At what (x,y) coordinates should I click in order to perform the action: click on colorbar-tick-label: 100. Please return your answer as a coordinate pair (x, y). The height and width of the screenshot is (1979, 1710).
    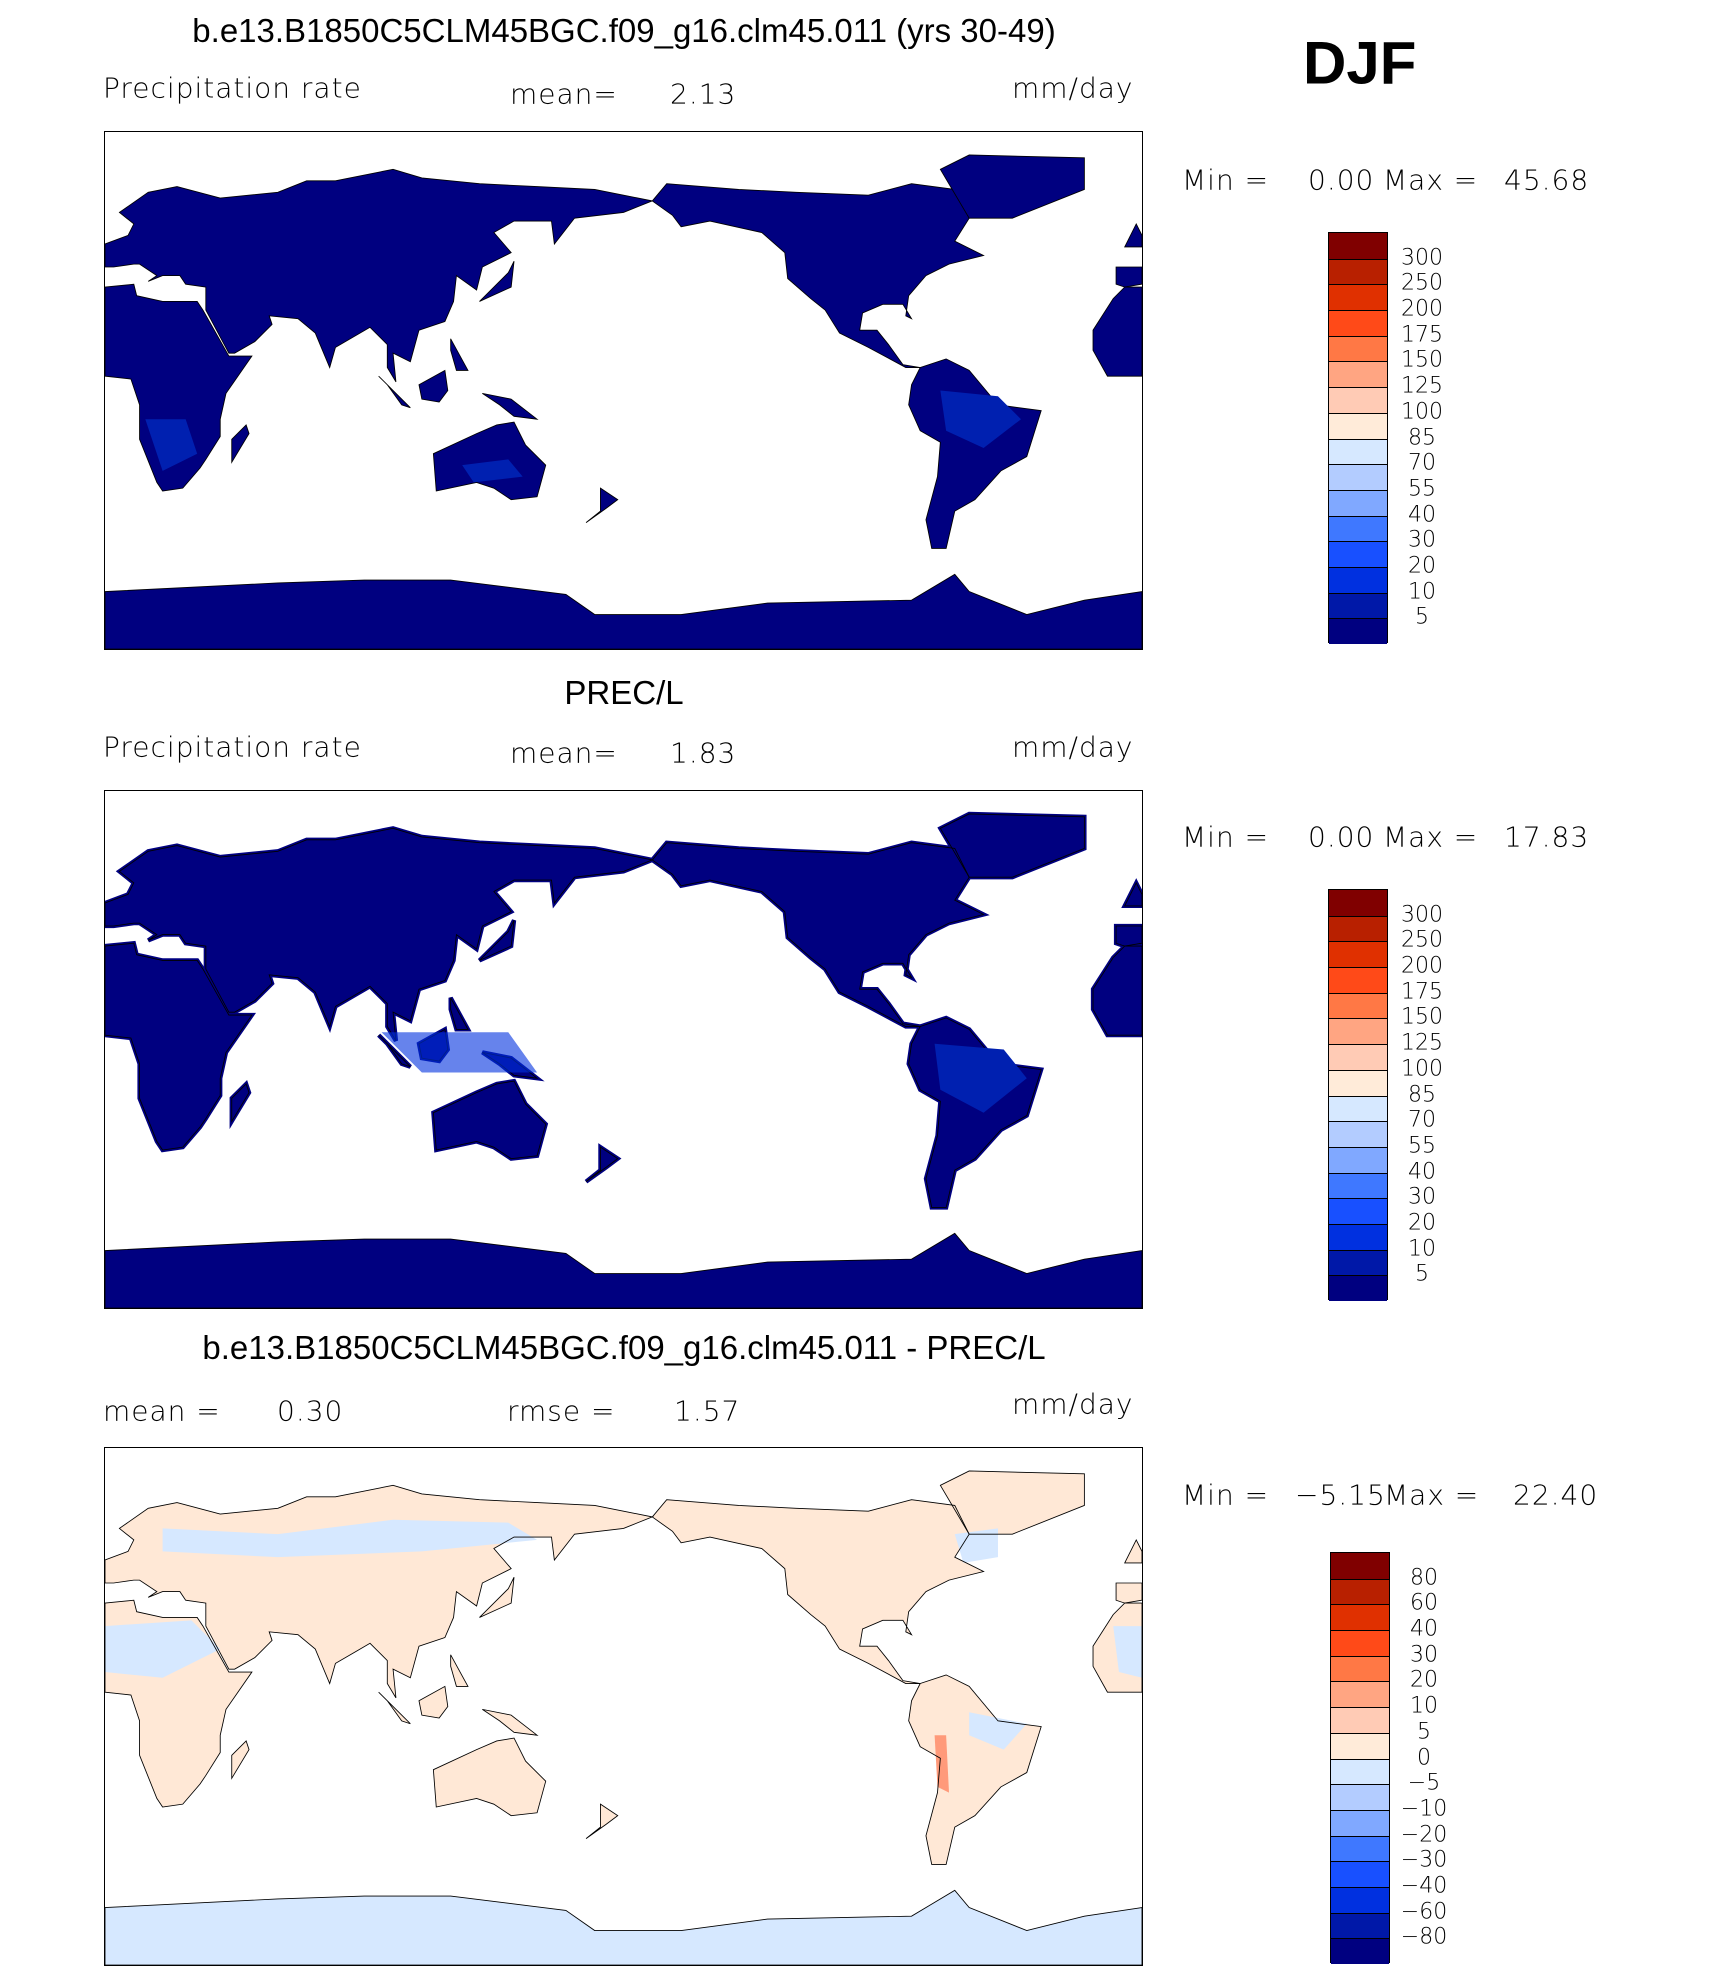
    Looking at the image, I should click on (1422, 1069).